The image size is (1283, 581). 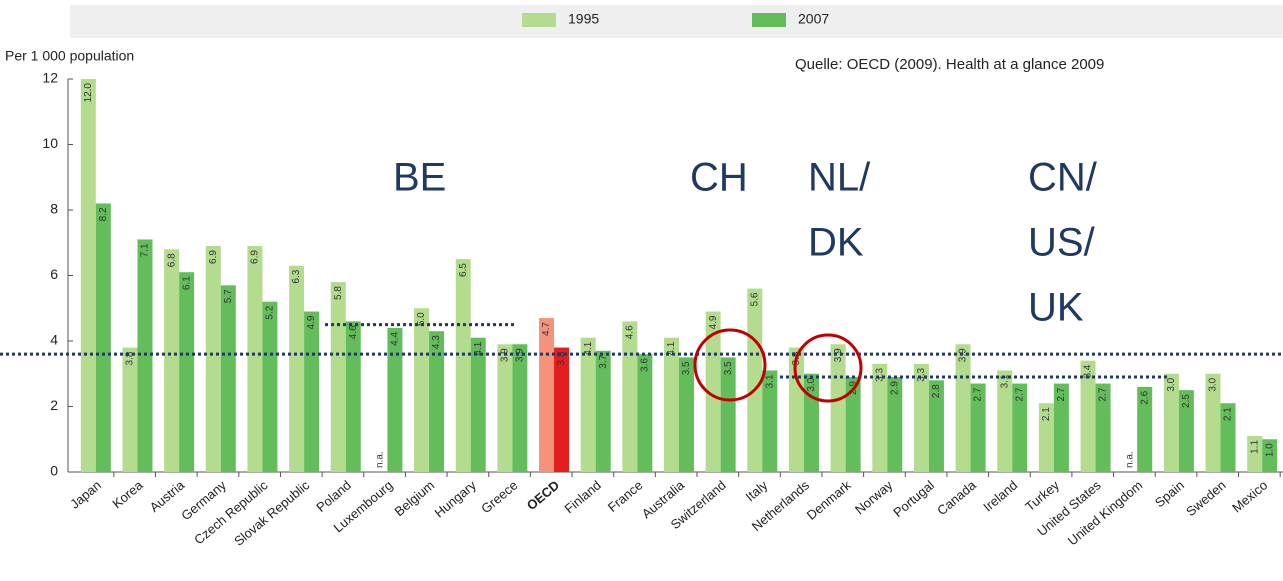 What do you see at coordinates (186, 283) in the screenshot?
I see `value-label: 6.1` at bounding box center [186, 283].